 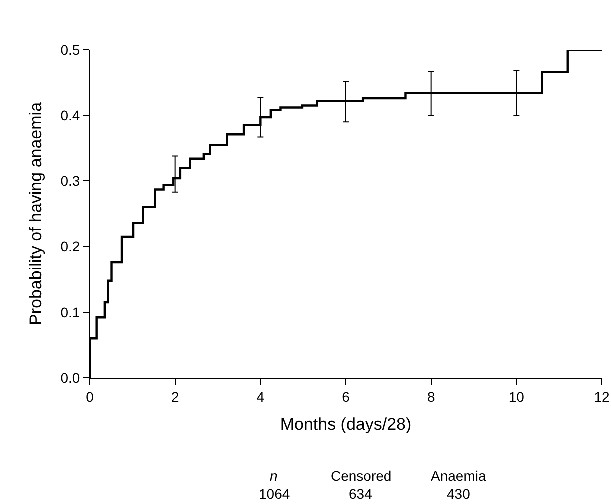 What do you see at coordinates (70, 181) in the screenshot?
I see `y-tick-label: 0.3` at bounding box center [70, 181].